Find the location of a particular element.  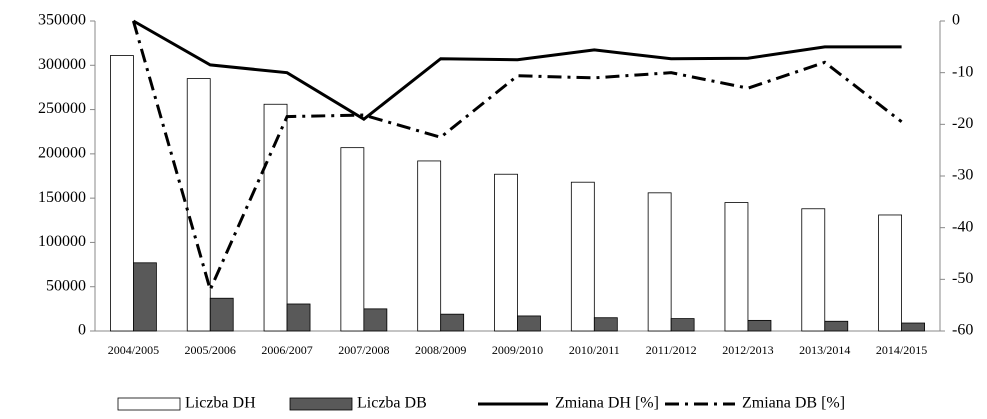

y2-tick-label: 0 is located at coordinates (956, 20).